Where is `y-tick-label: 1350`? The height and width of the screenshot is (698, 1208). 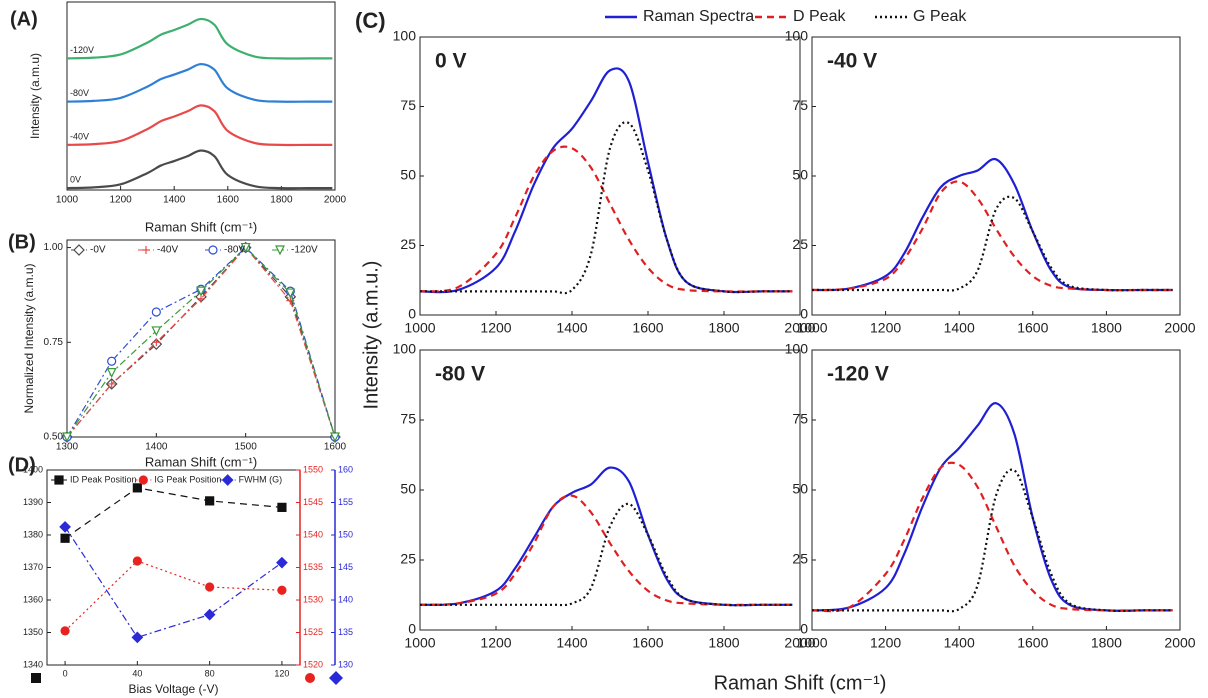 y-tick-label: 1350 is located at coordinates (33, 632).